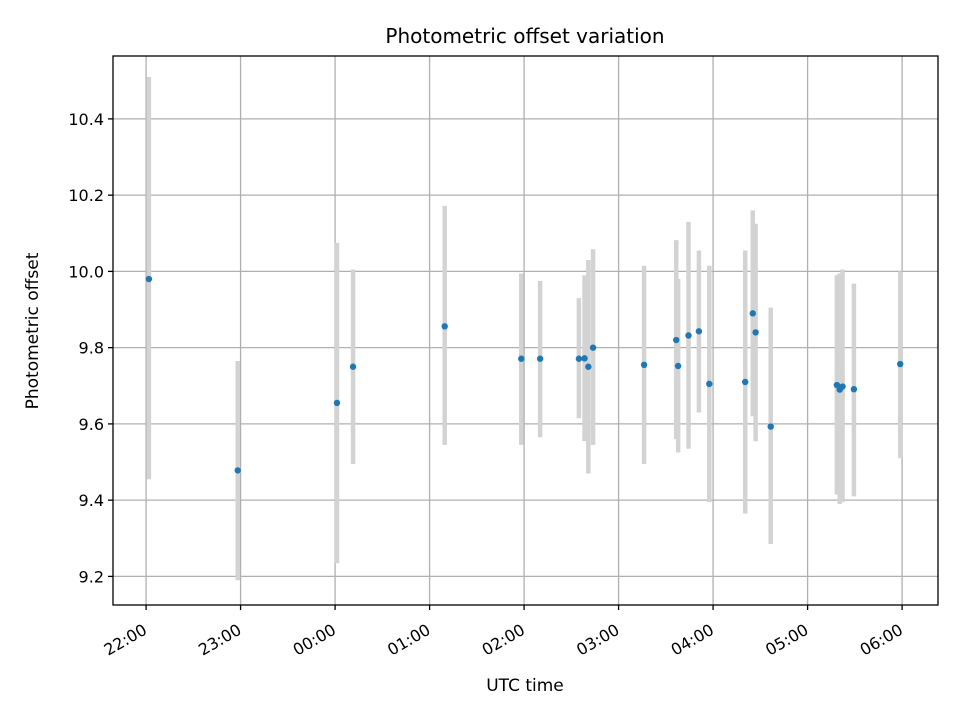 The width and height of the screenshot is (960, 720). What do you see at coordinates (597, 640) in the screenshot?
I see `x-tick-label: 03:00` at bounding box center [597, 640].